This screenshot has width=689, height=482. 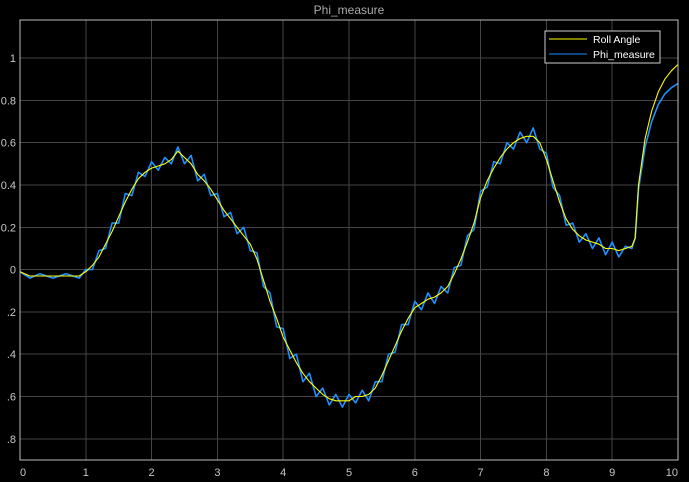 I want to click on y-tick-label: .4, so click(x=11, y=355).